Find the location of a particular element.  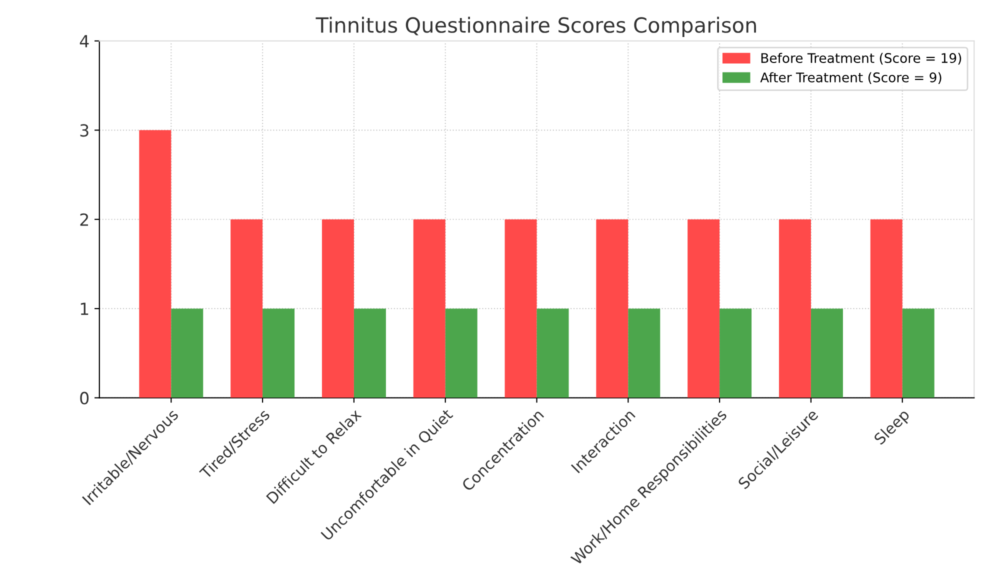

legend-label: After Treatment (Score = 9) is located at coordinates (851, 78).